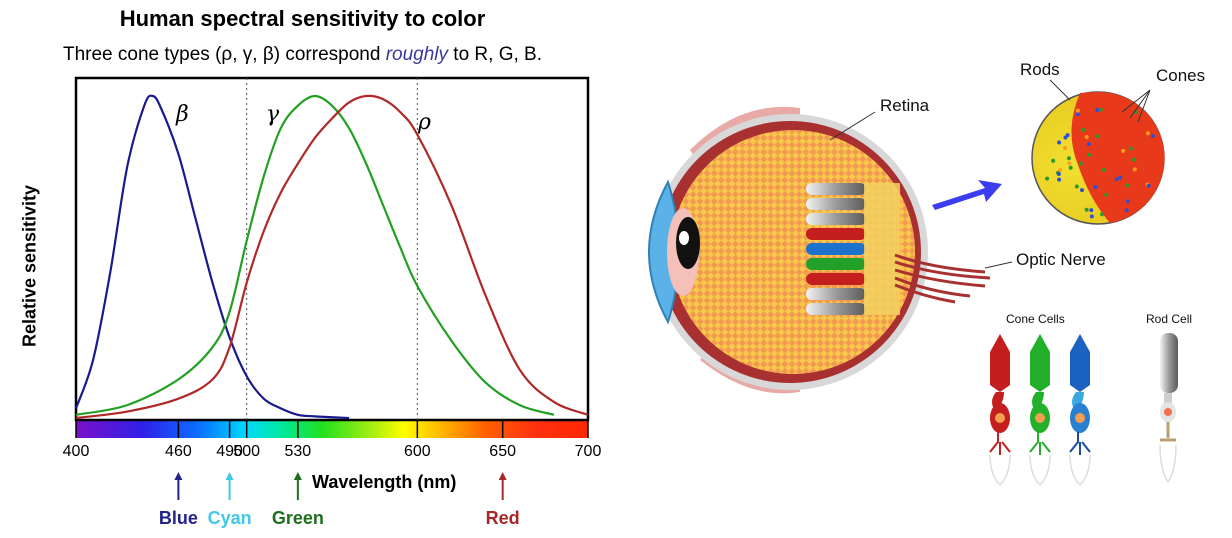 The image size is (1232, 538). I want to click on pupil-highlight, so click(684, 238).